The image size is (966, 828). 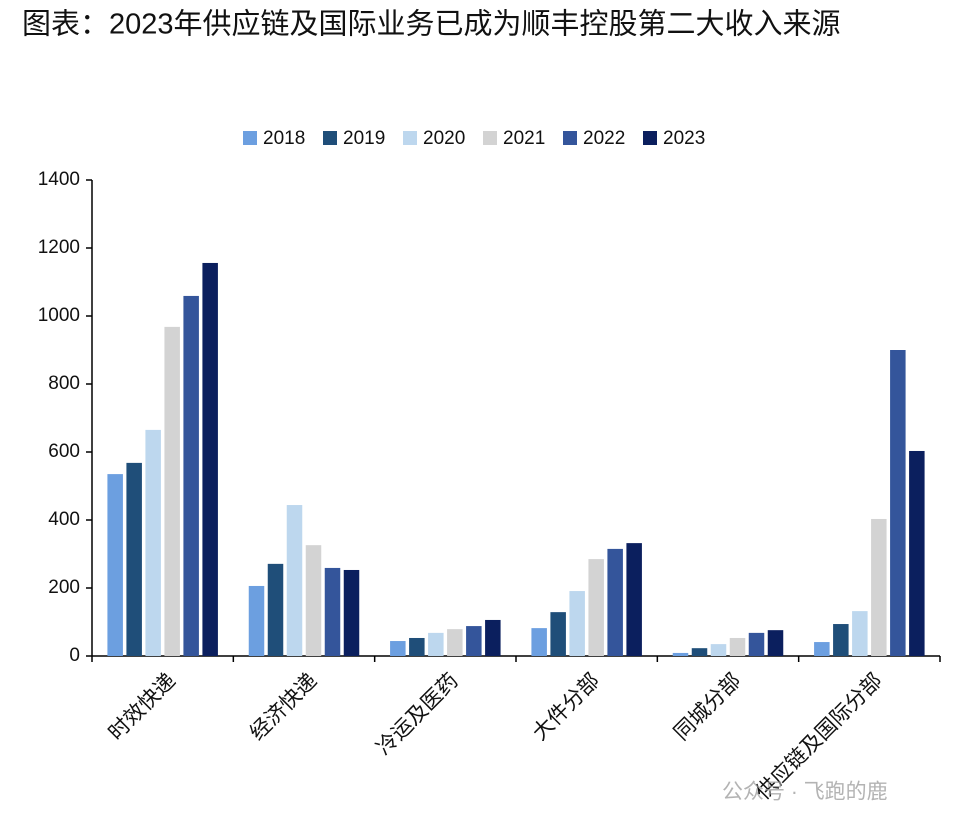 What do you see at coordinates (64, 519) in the screenshot?
I see `y-tick-label: 400` at bounding box center [64, 519].